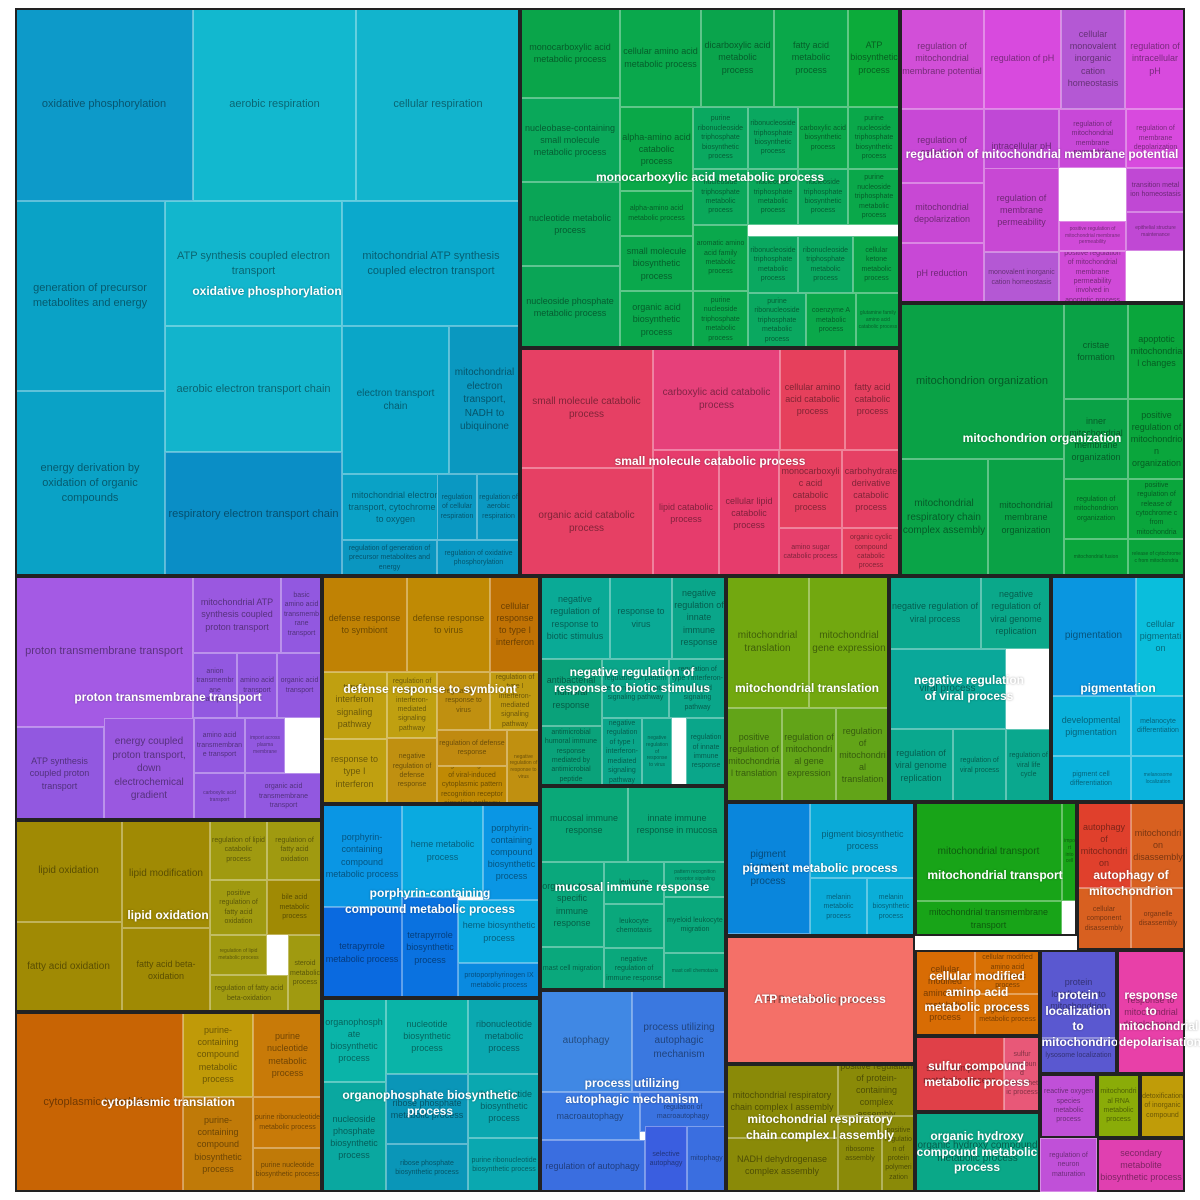 The image size is (1200, 1200). What do you see at coordinates (1156, 351) in the screenshot?
I see `treemap-tile-apoptotic-mitochondrial-changes: apoptotic mitochondrial changes` at bounding box center [1156, 351].